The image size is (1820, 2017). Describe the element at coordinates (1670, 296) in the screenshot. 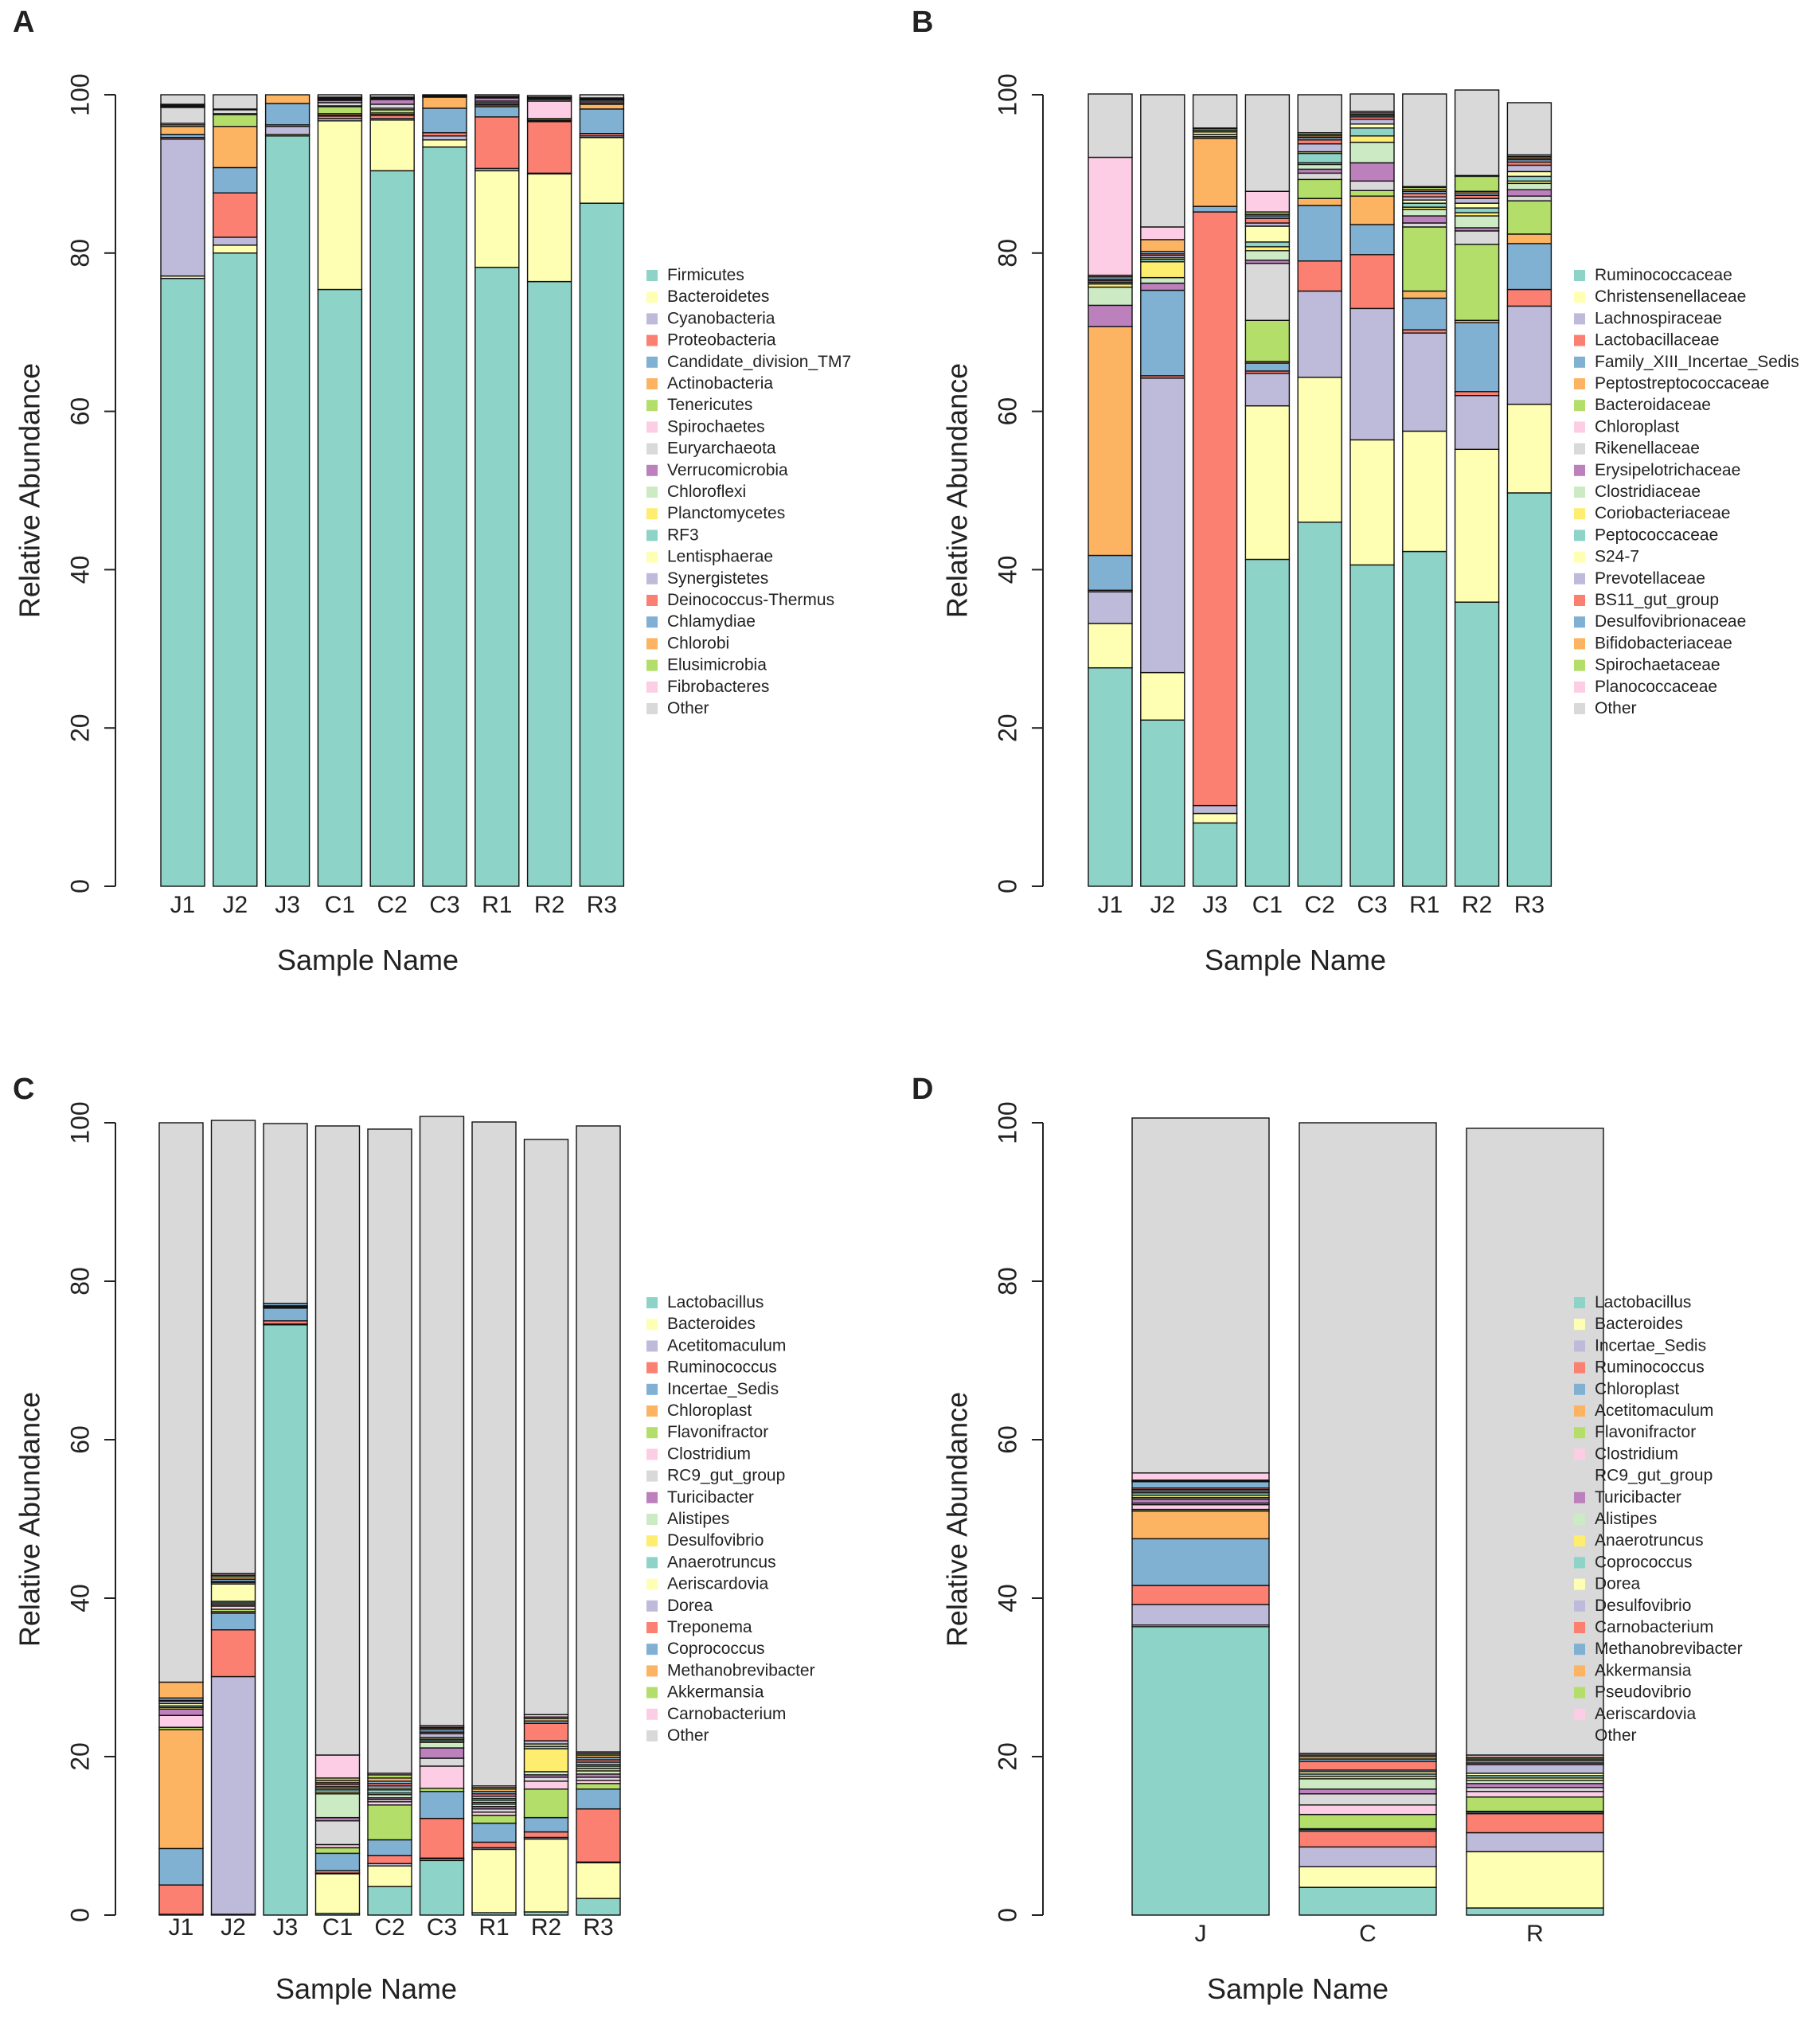

I see `legend-label: Christensenellaceae` at that location.